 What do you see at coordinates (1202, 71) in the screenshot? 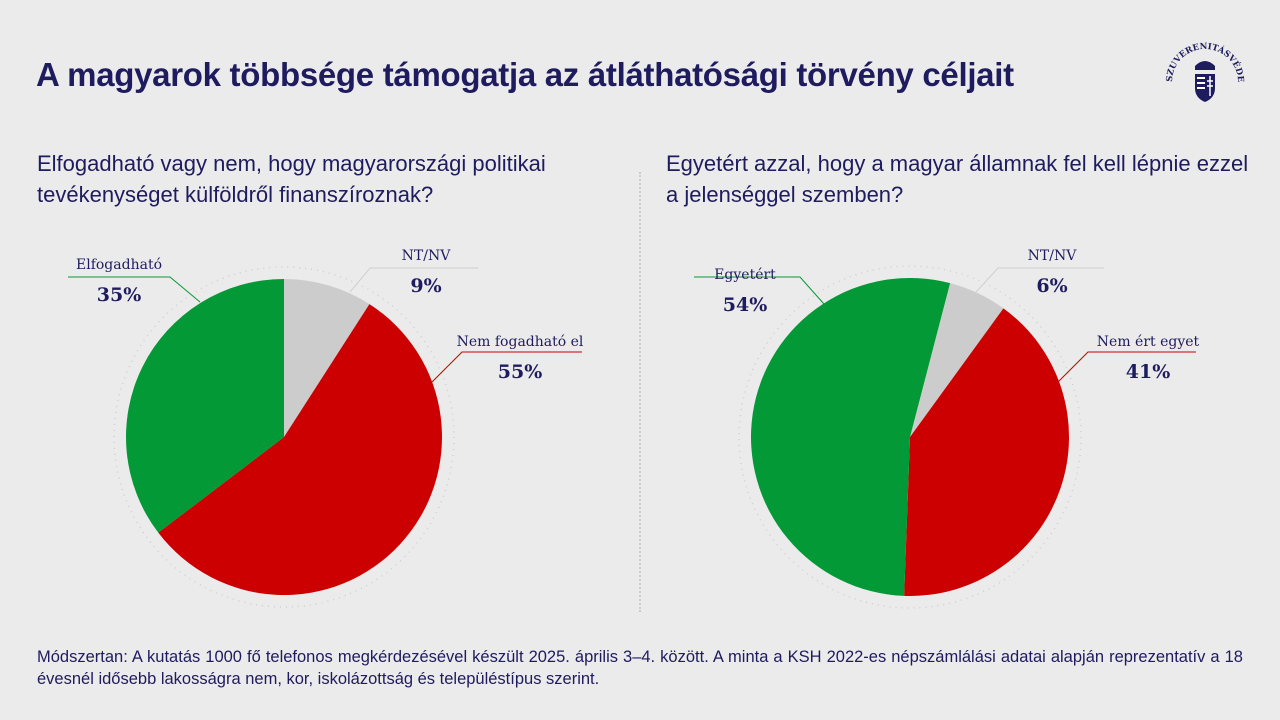
I see `institute-logo: SZUVERENITÁSVÉDELMI KUTATÓINTÉZET` at bounding box center [1202, 71].